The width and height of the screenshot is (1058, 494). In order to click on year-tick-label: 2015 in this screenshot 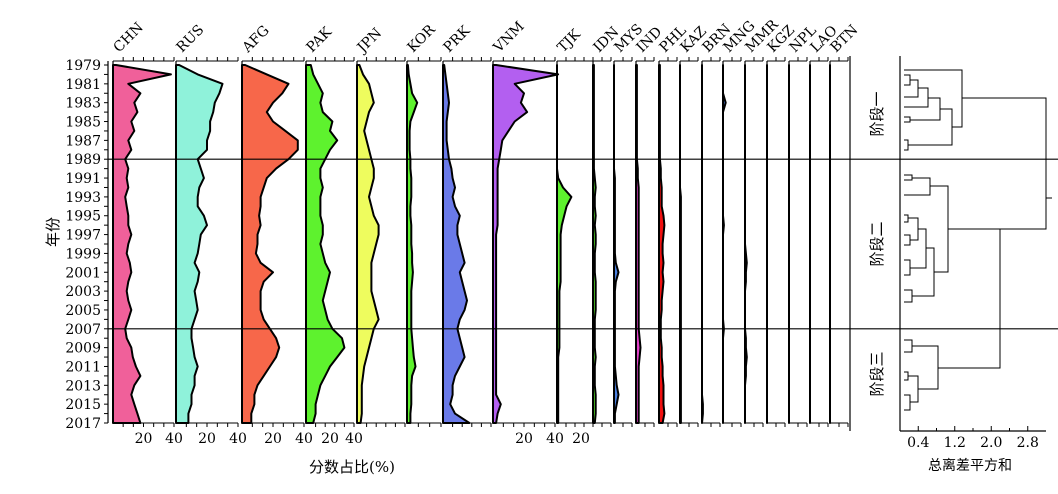, I will do `click(83, 405)`.